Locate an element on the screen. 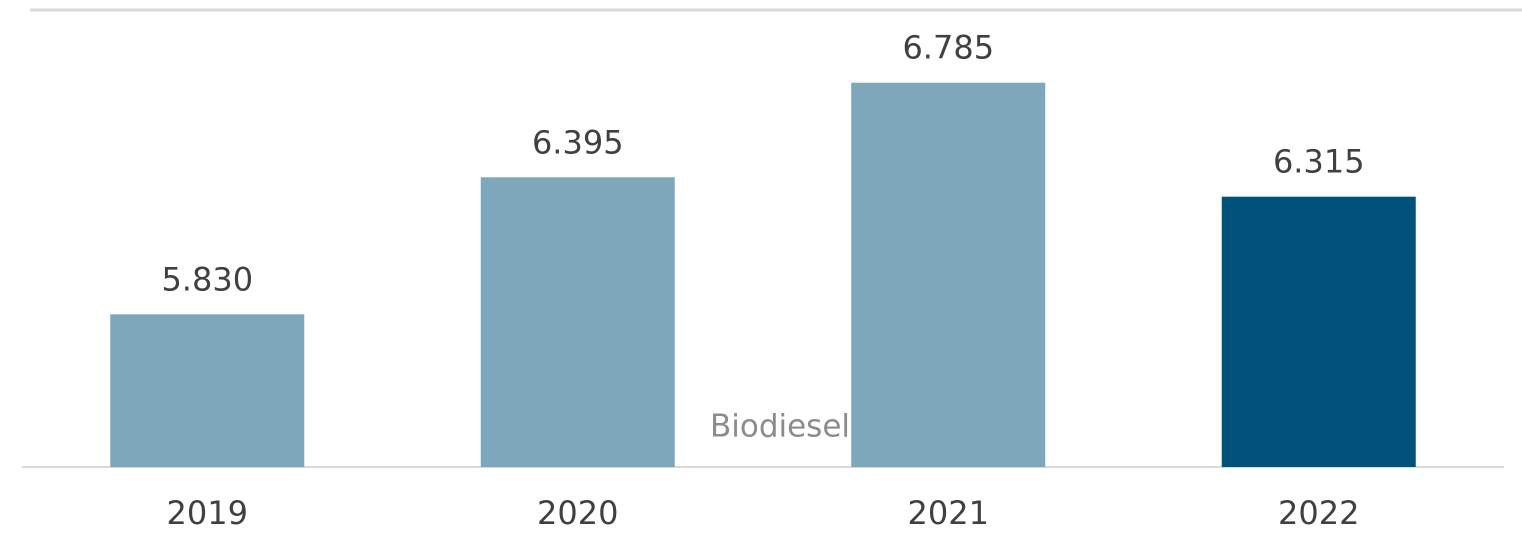 This screenshot has width=1522, height=559. x-tick-label: 2021 is located at coordinates (948, 513).